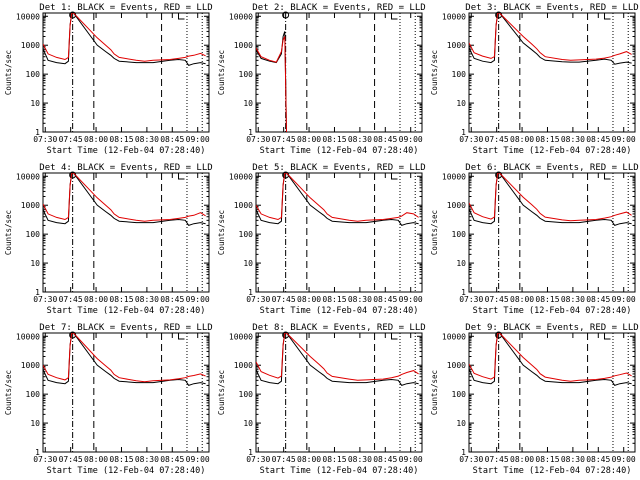  Describe the element at coordinates (551, 8) in the screenshot. I see `panel-title: Det 3: BLACK = Events, RED = LLD` at that location.